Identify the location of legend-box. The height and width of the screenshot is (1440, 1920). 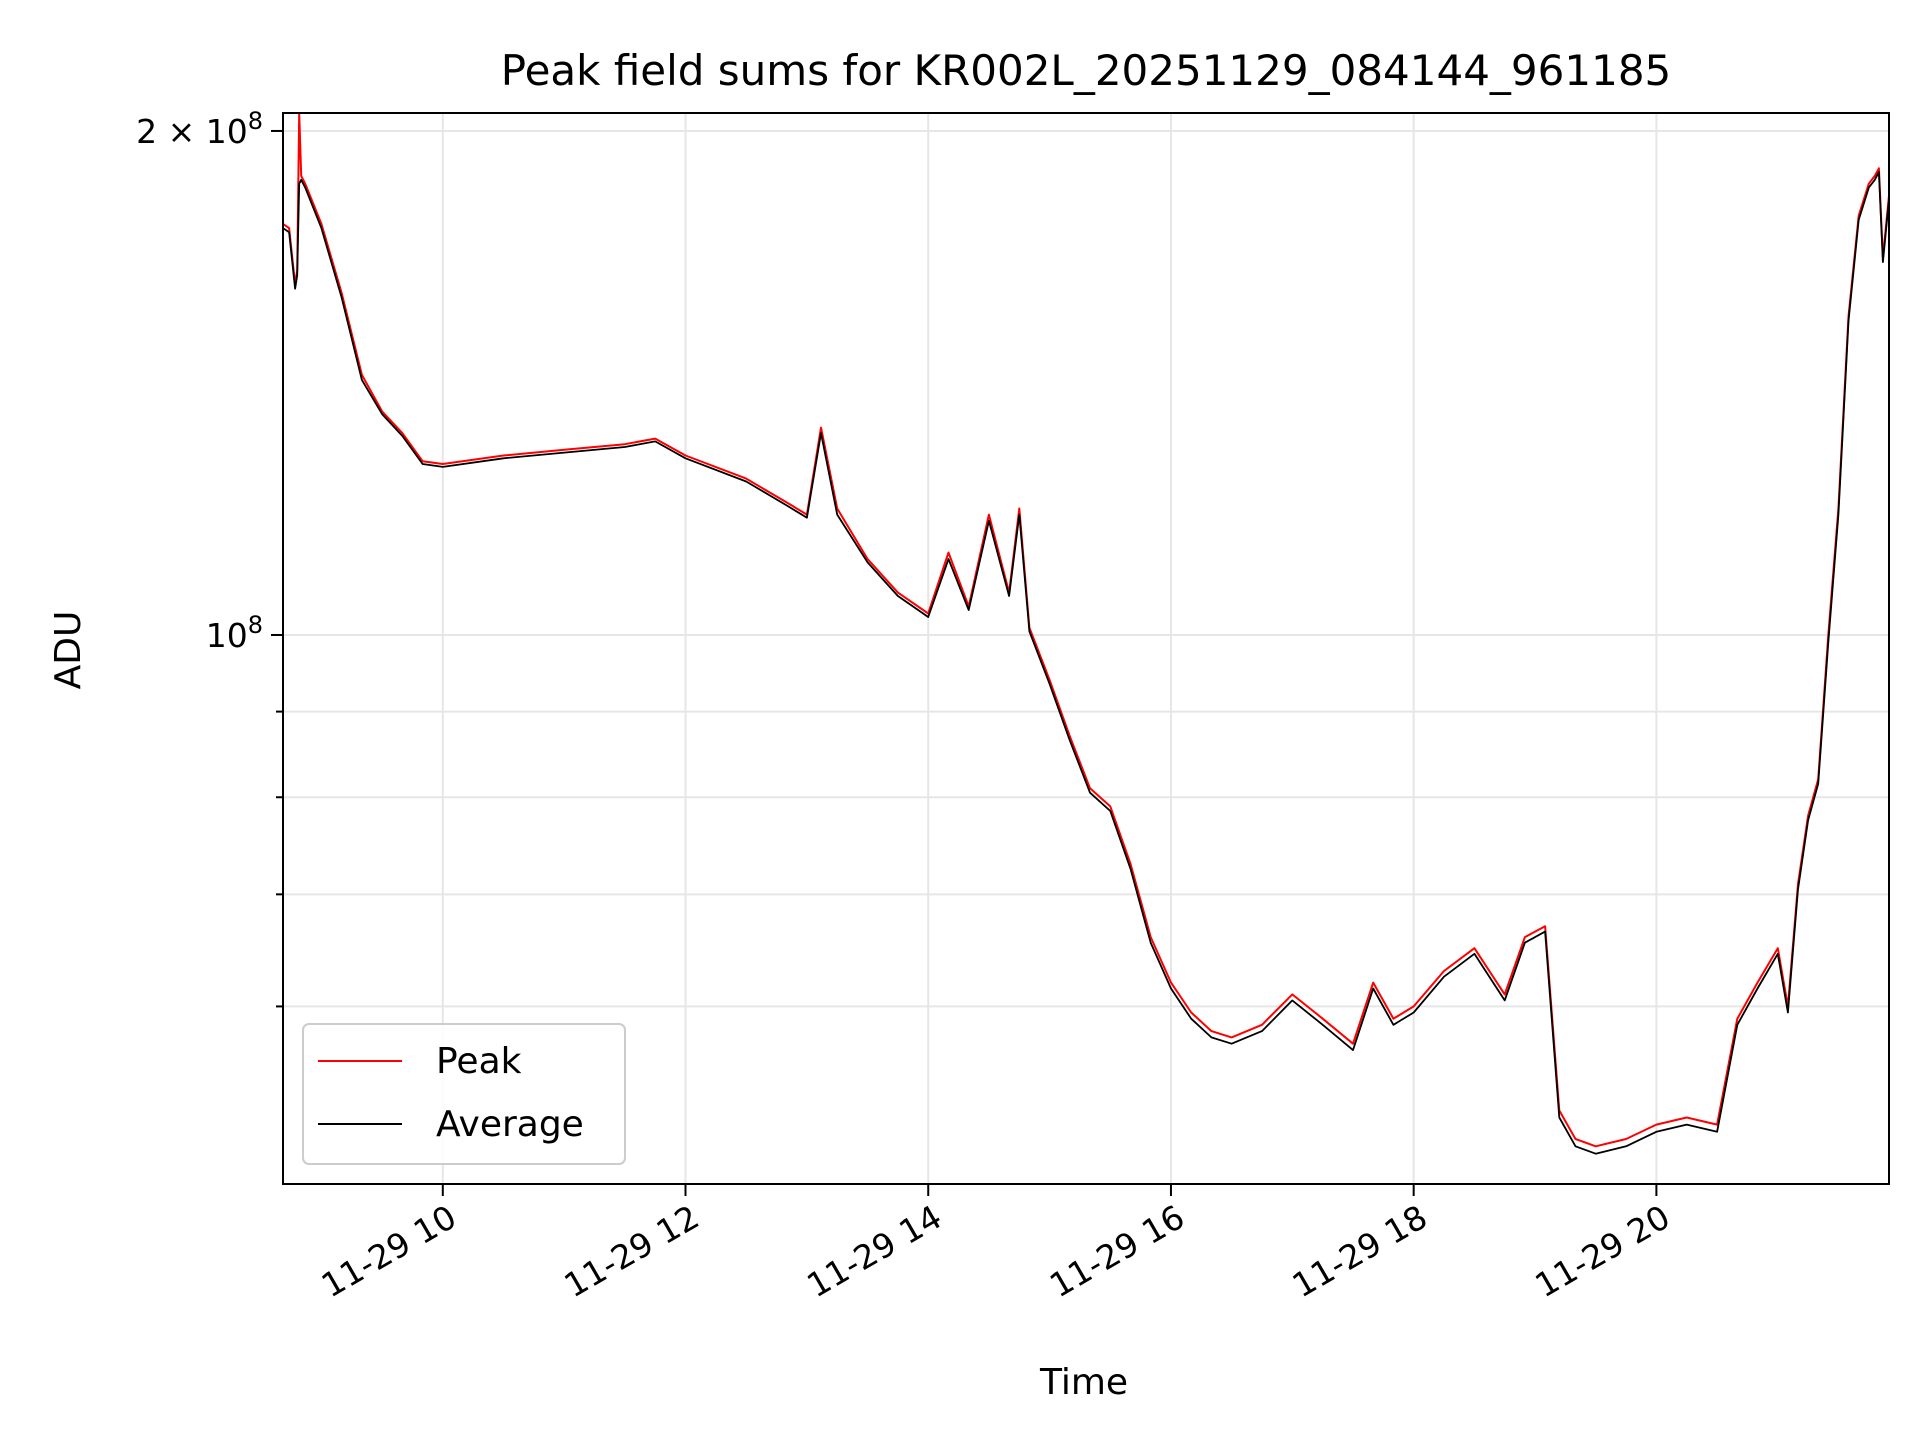
(464, 1094).